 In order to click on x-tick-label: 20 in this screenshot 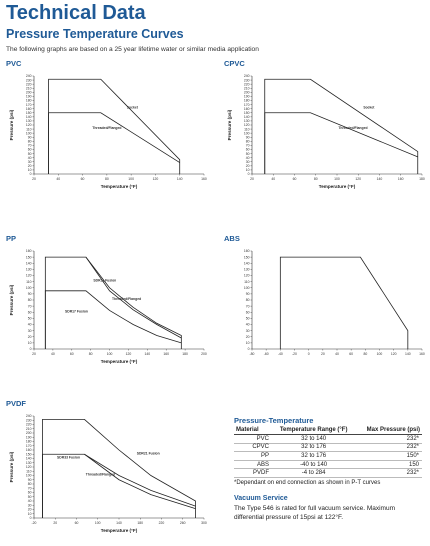, I will do `click(34, 179)`.